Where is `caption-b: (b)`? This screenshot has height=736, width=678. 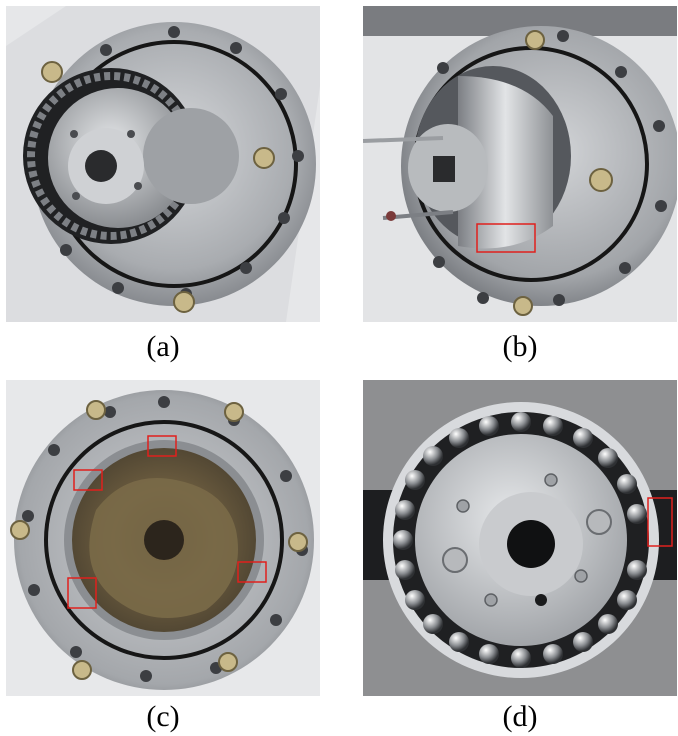 caption-b: (b) is located at coordinates (520, 346).